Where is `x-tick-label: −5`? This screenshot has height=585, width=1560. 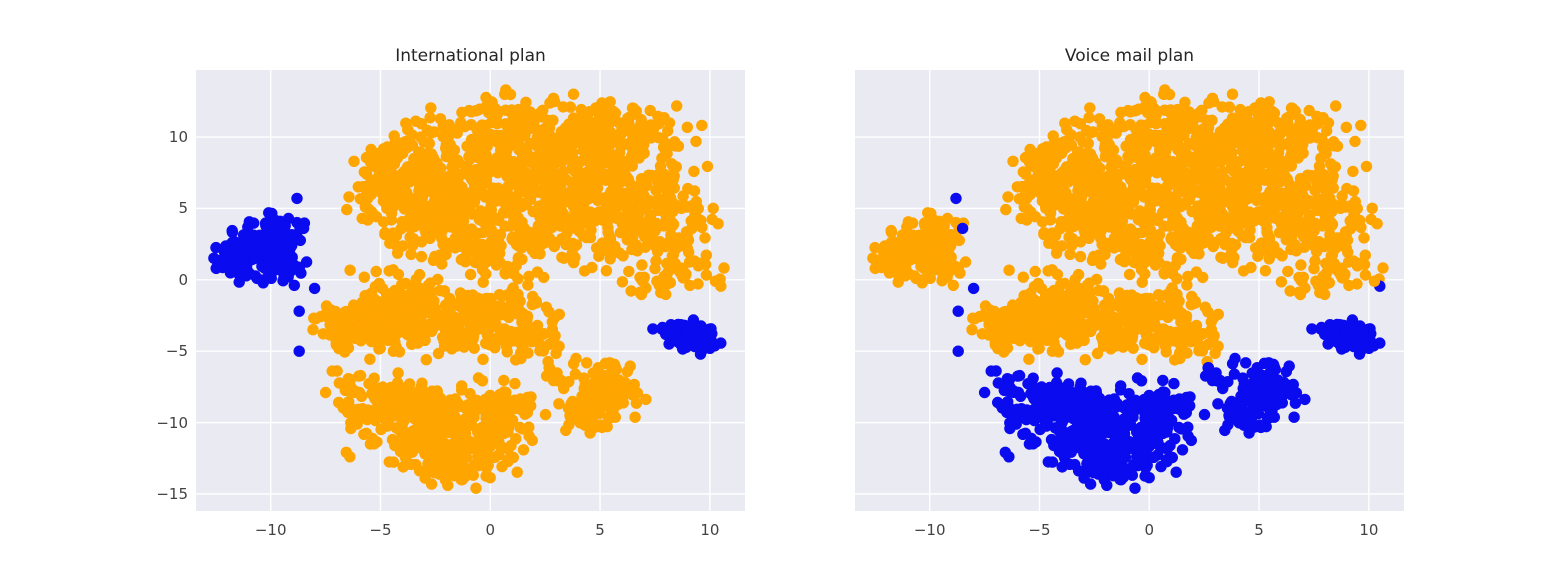
x-tick-label: −5 is located at coordinates (380, 530).